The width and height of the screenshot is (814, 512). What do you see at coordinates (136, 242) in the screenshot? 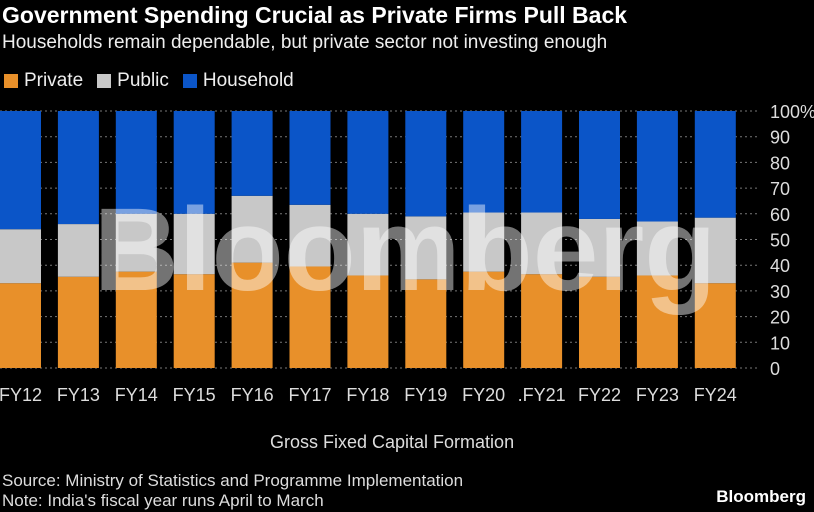
I see `bar-public-FY14` at bounding box center [136, 242].